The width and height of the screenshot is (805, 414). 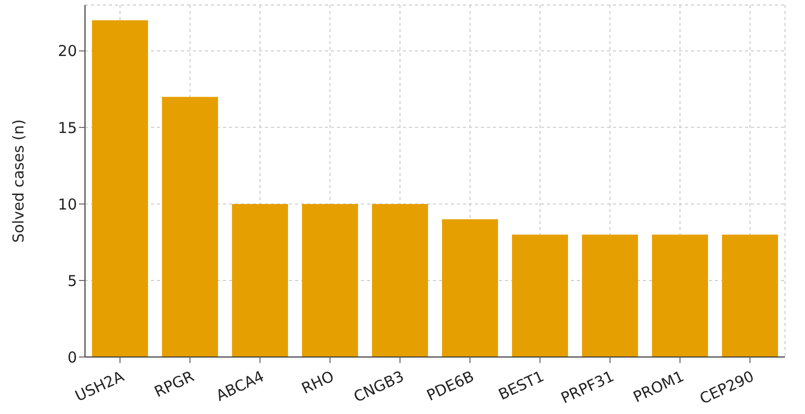 I want to click on y-tick-label: 0, so click(x=72, y=357).